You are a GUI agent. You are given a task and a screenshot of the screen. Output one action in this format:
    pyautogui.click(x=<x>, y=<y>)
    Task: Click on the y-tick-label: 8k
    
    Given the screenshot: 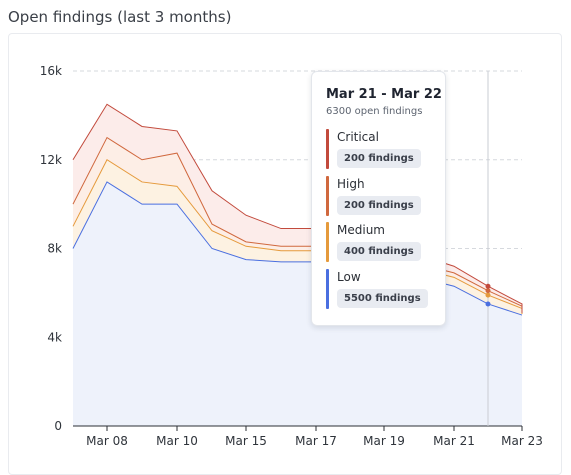 What is the action you would take?
    pyautogui.click(x=54, y=249)
    